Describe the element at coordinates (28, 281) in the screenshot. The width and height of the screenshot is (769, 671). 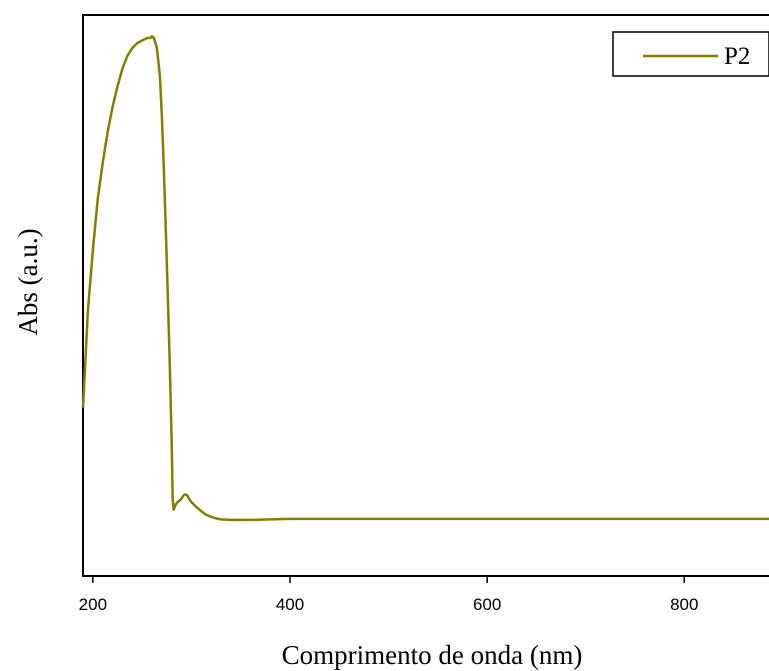
I see `y-axis-title: Abs (a.u.)` at that location.